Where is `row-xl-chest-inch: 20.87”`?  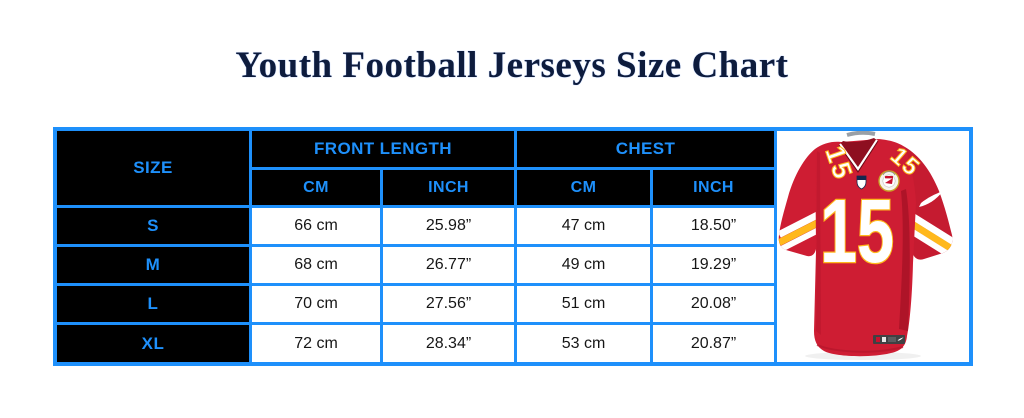
row-xl-chest-inch: 20.87” is located at coordinates (713, 343).